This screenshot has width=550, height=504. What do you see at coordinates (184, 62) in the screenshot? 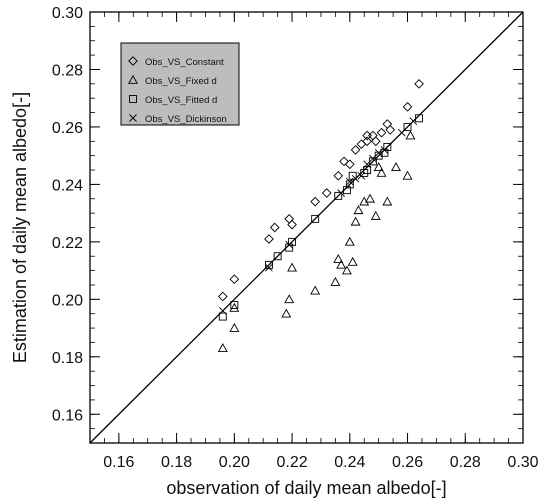
I see `legend-label: Obs_VS_Constant` at bounding box center [184, 62].